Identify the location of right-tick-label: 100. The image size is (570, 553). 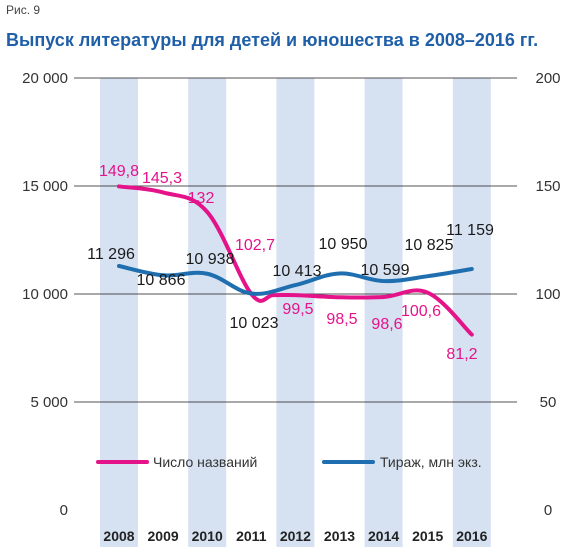
(547, 294).